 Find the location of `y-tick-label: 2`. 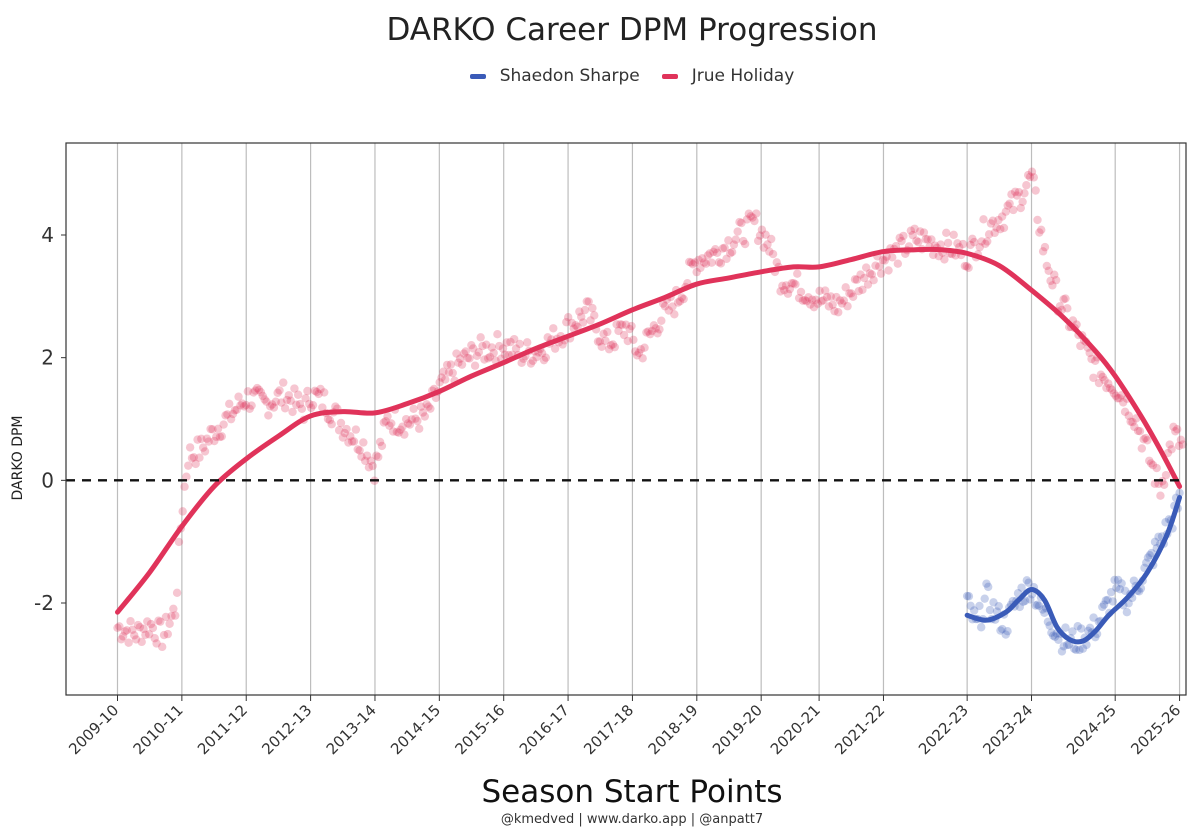

y-tick-label: 2 is located at coordinates (47, 358).